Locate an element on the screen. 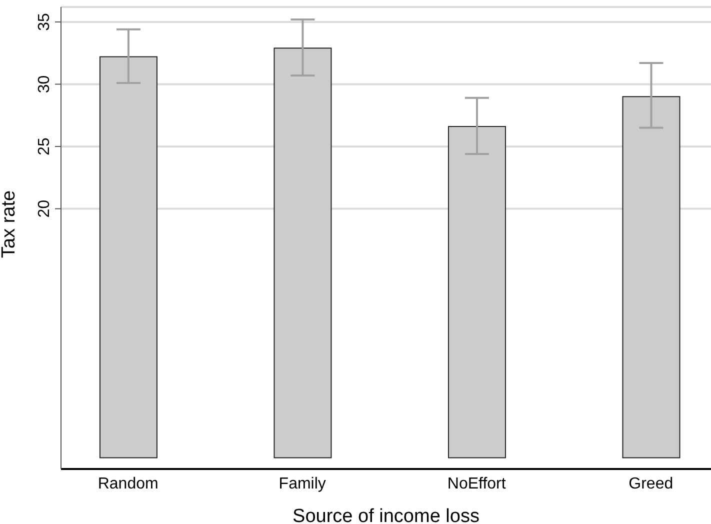  x-tick-label: Greed is located at coordinates (651, 483).